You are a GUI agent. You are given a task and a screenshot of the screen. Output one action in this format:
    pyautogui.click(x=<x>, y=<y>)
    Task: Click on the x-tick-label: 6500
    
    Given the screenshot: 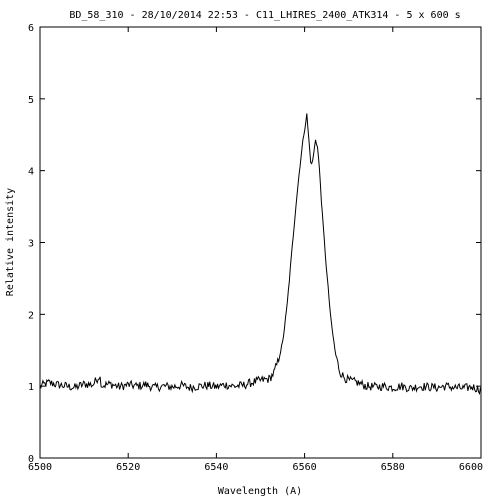 What is the action you would take?
    pyautogui.click(x=40, y=467)
    